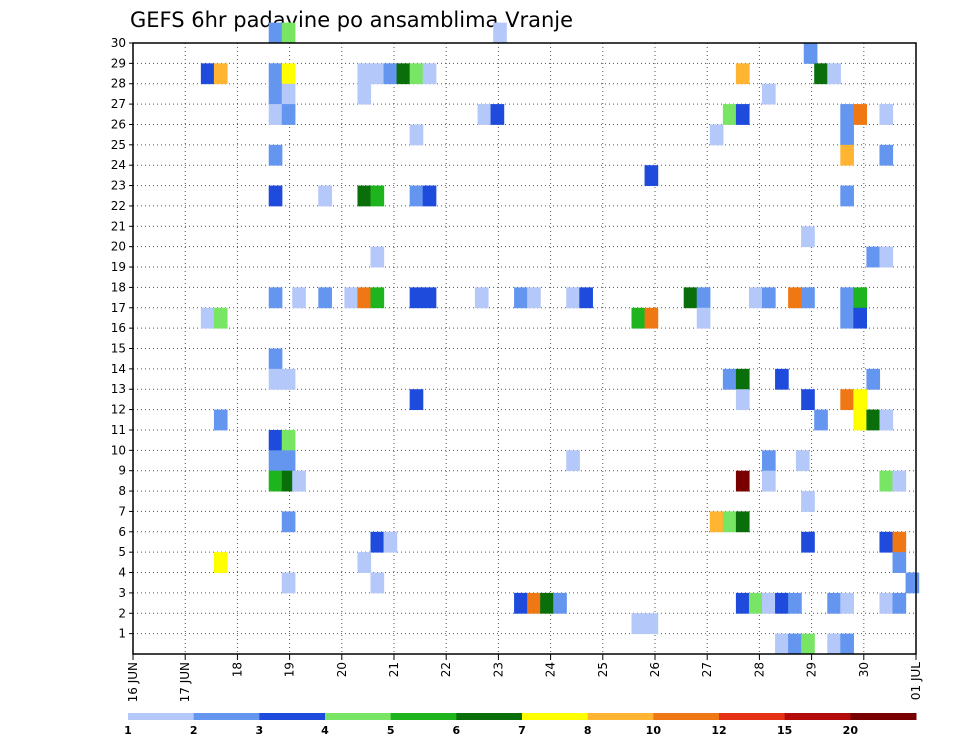 The height and width of the screenshot is (742, 960). What do you see at coordinates (588, 730) in the screenshot?
I see `colorbar-label: 8` at bounding box center [588, 730].